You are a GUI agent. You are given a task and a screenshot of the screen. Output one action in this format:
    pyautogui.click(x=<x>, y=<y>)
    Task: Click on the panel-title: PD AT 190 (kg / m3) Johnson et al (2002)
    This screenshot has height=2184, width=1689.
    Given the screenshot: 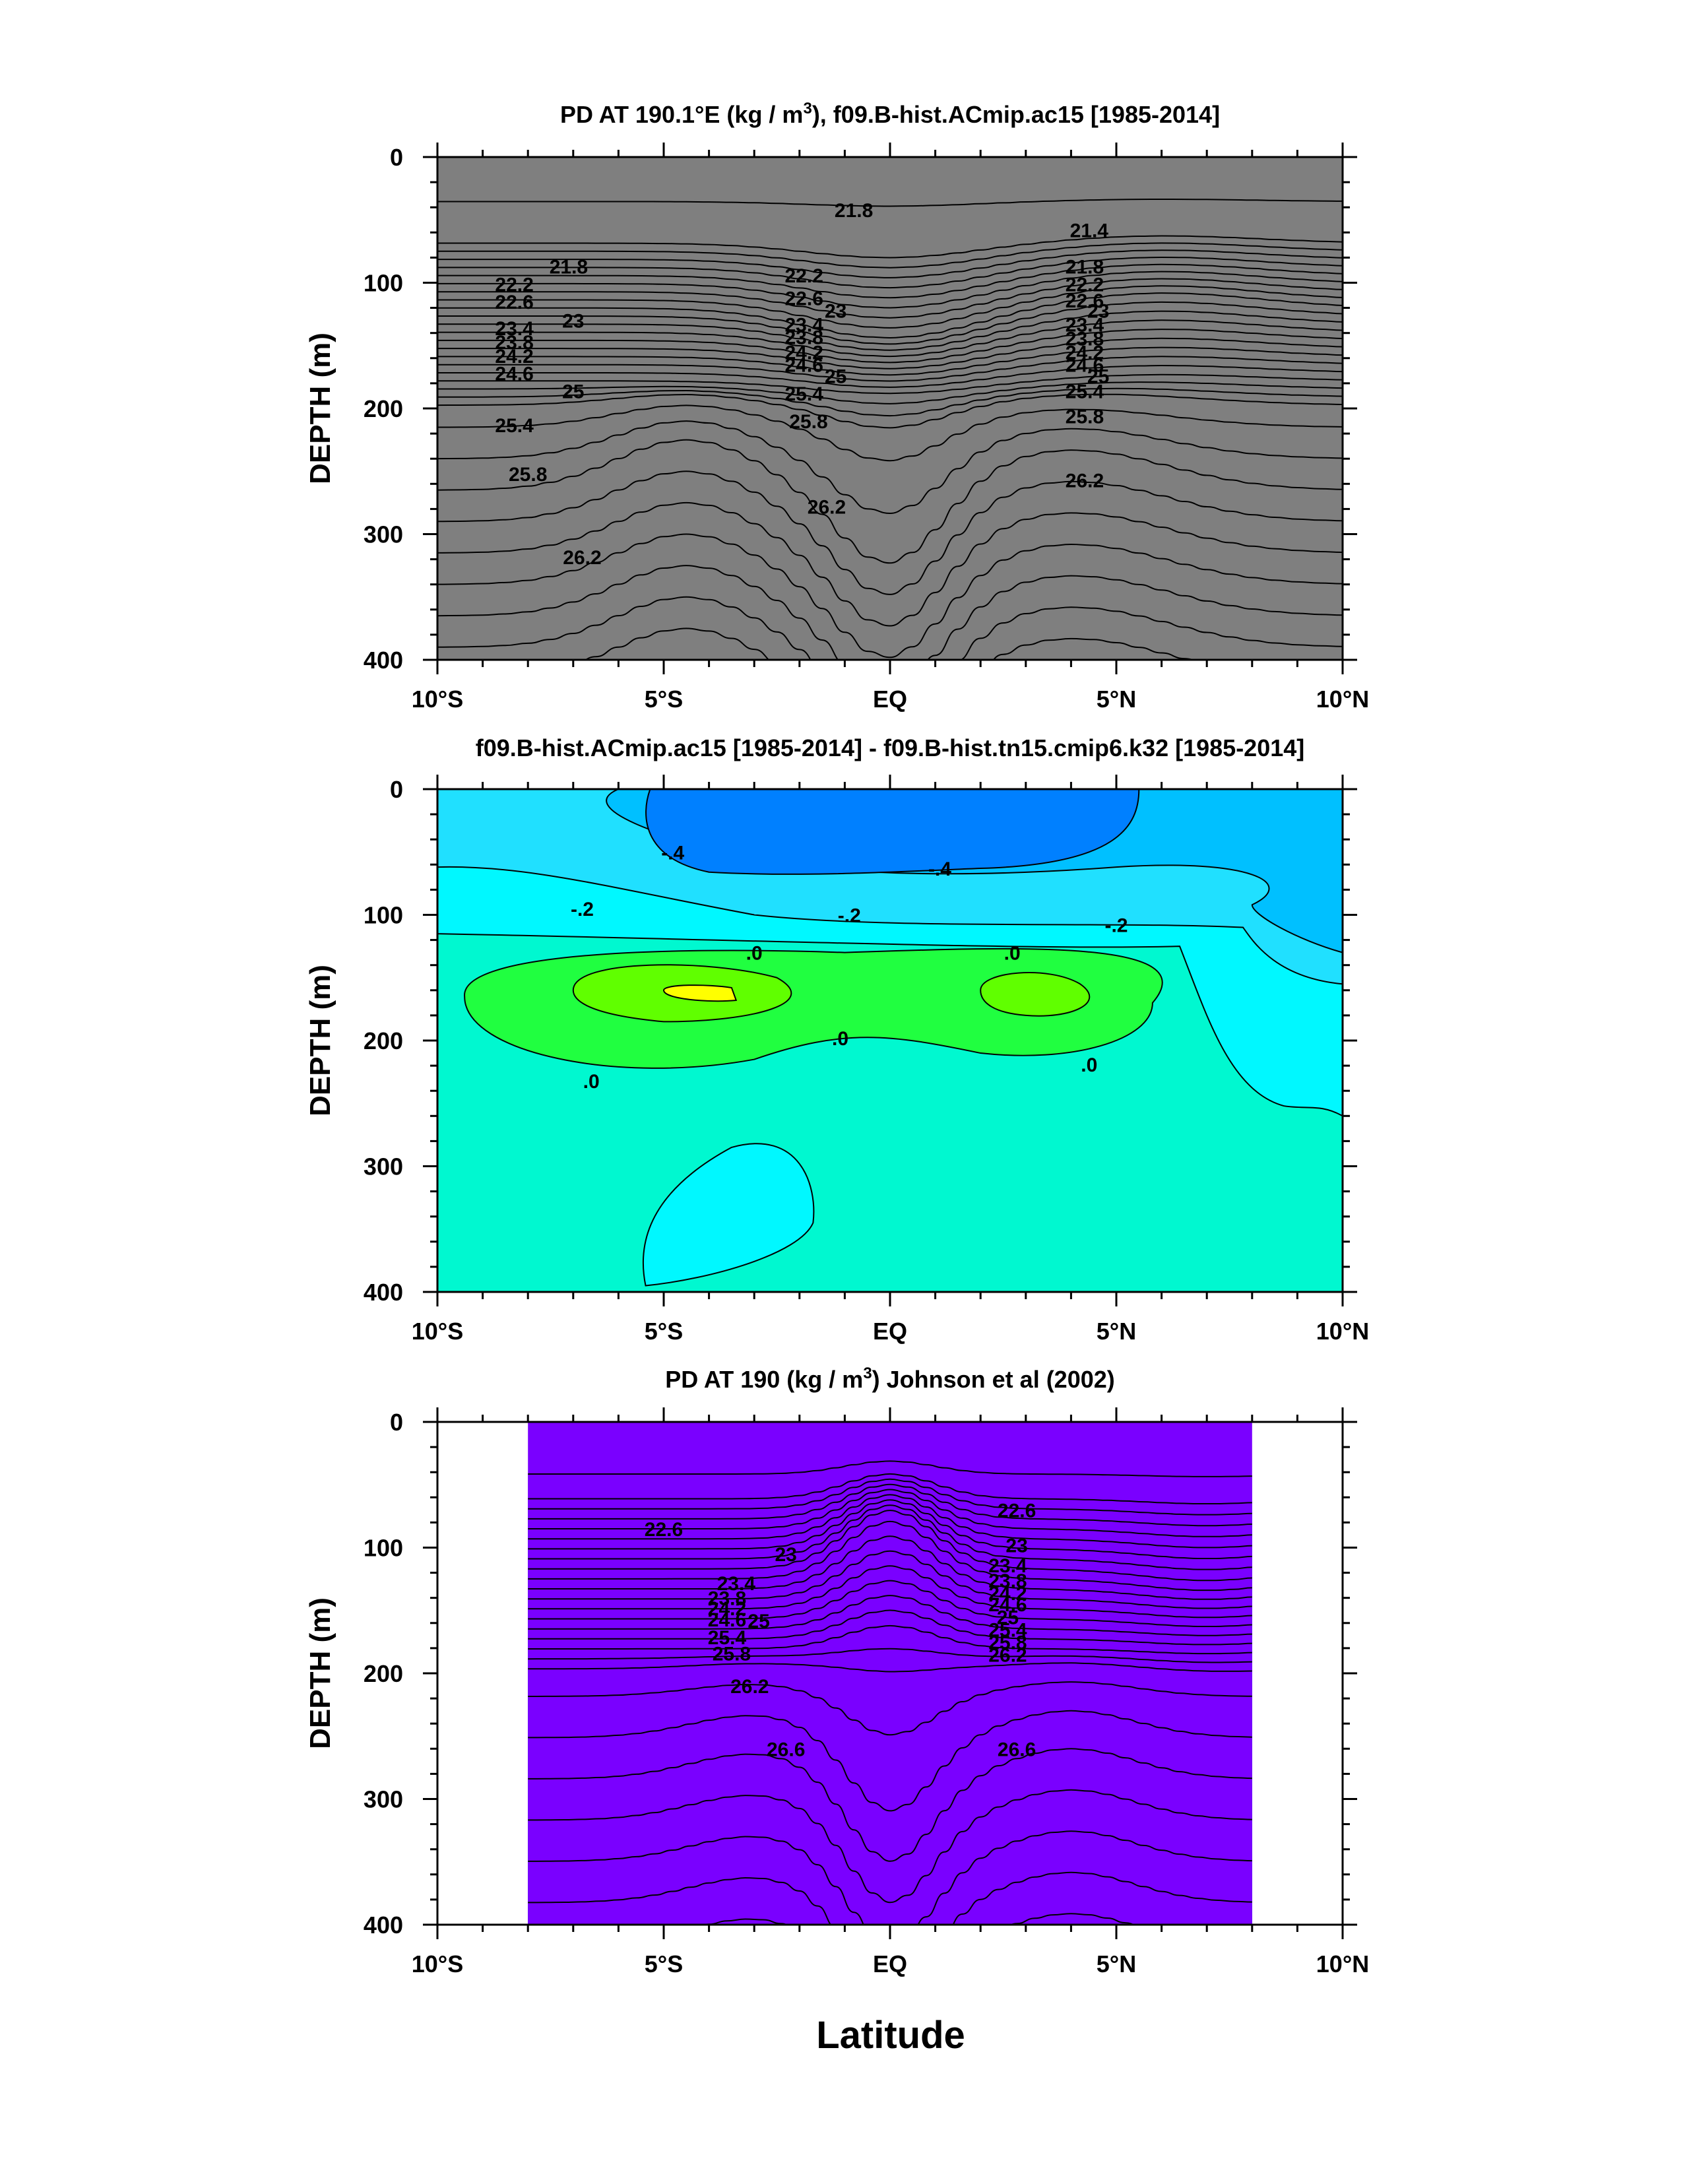 What is the action you would take?
    pyautogui.click(x=890, y=1379)
    